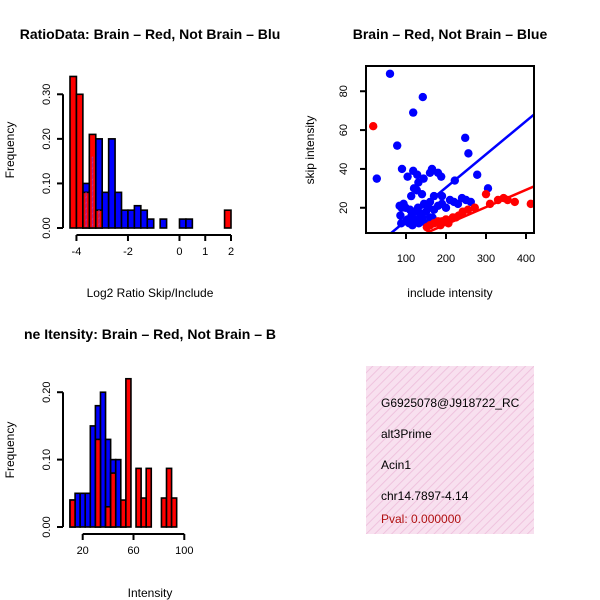  Describe the element at coordinates (83, 551) in the screenshot. I see `intensity-histogram-x-tick-label: 20` at that location.